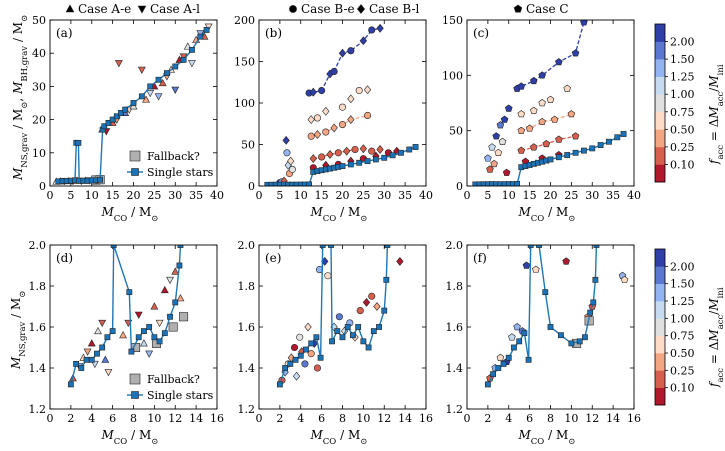  Describe the element at coordinates (480, 258) in the screenshot. I see `panel-letter: (f)` at that location.